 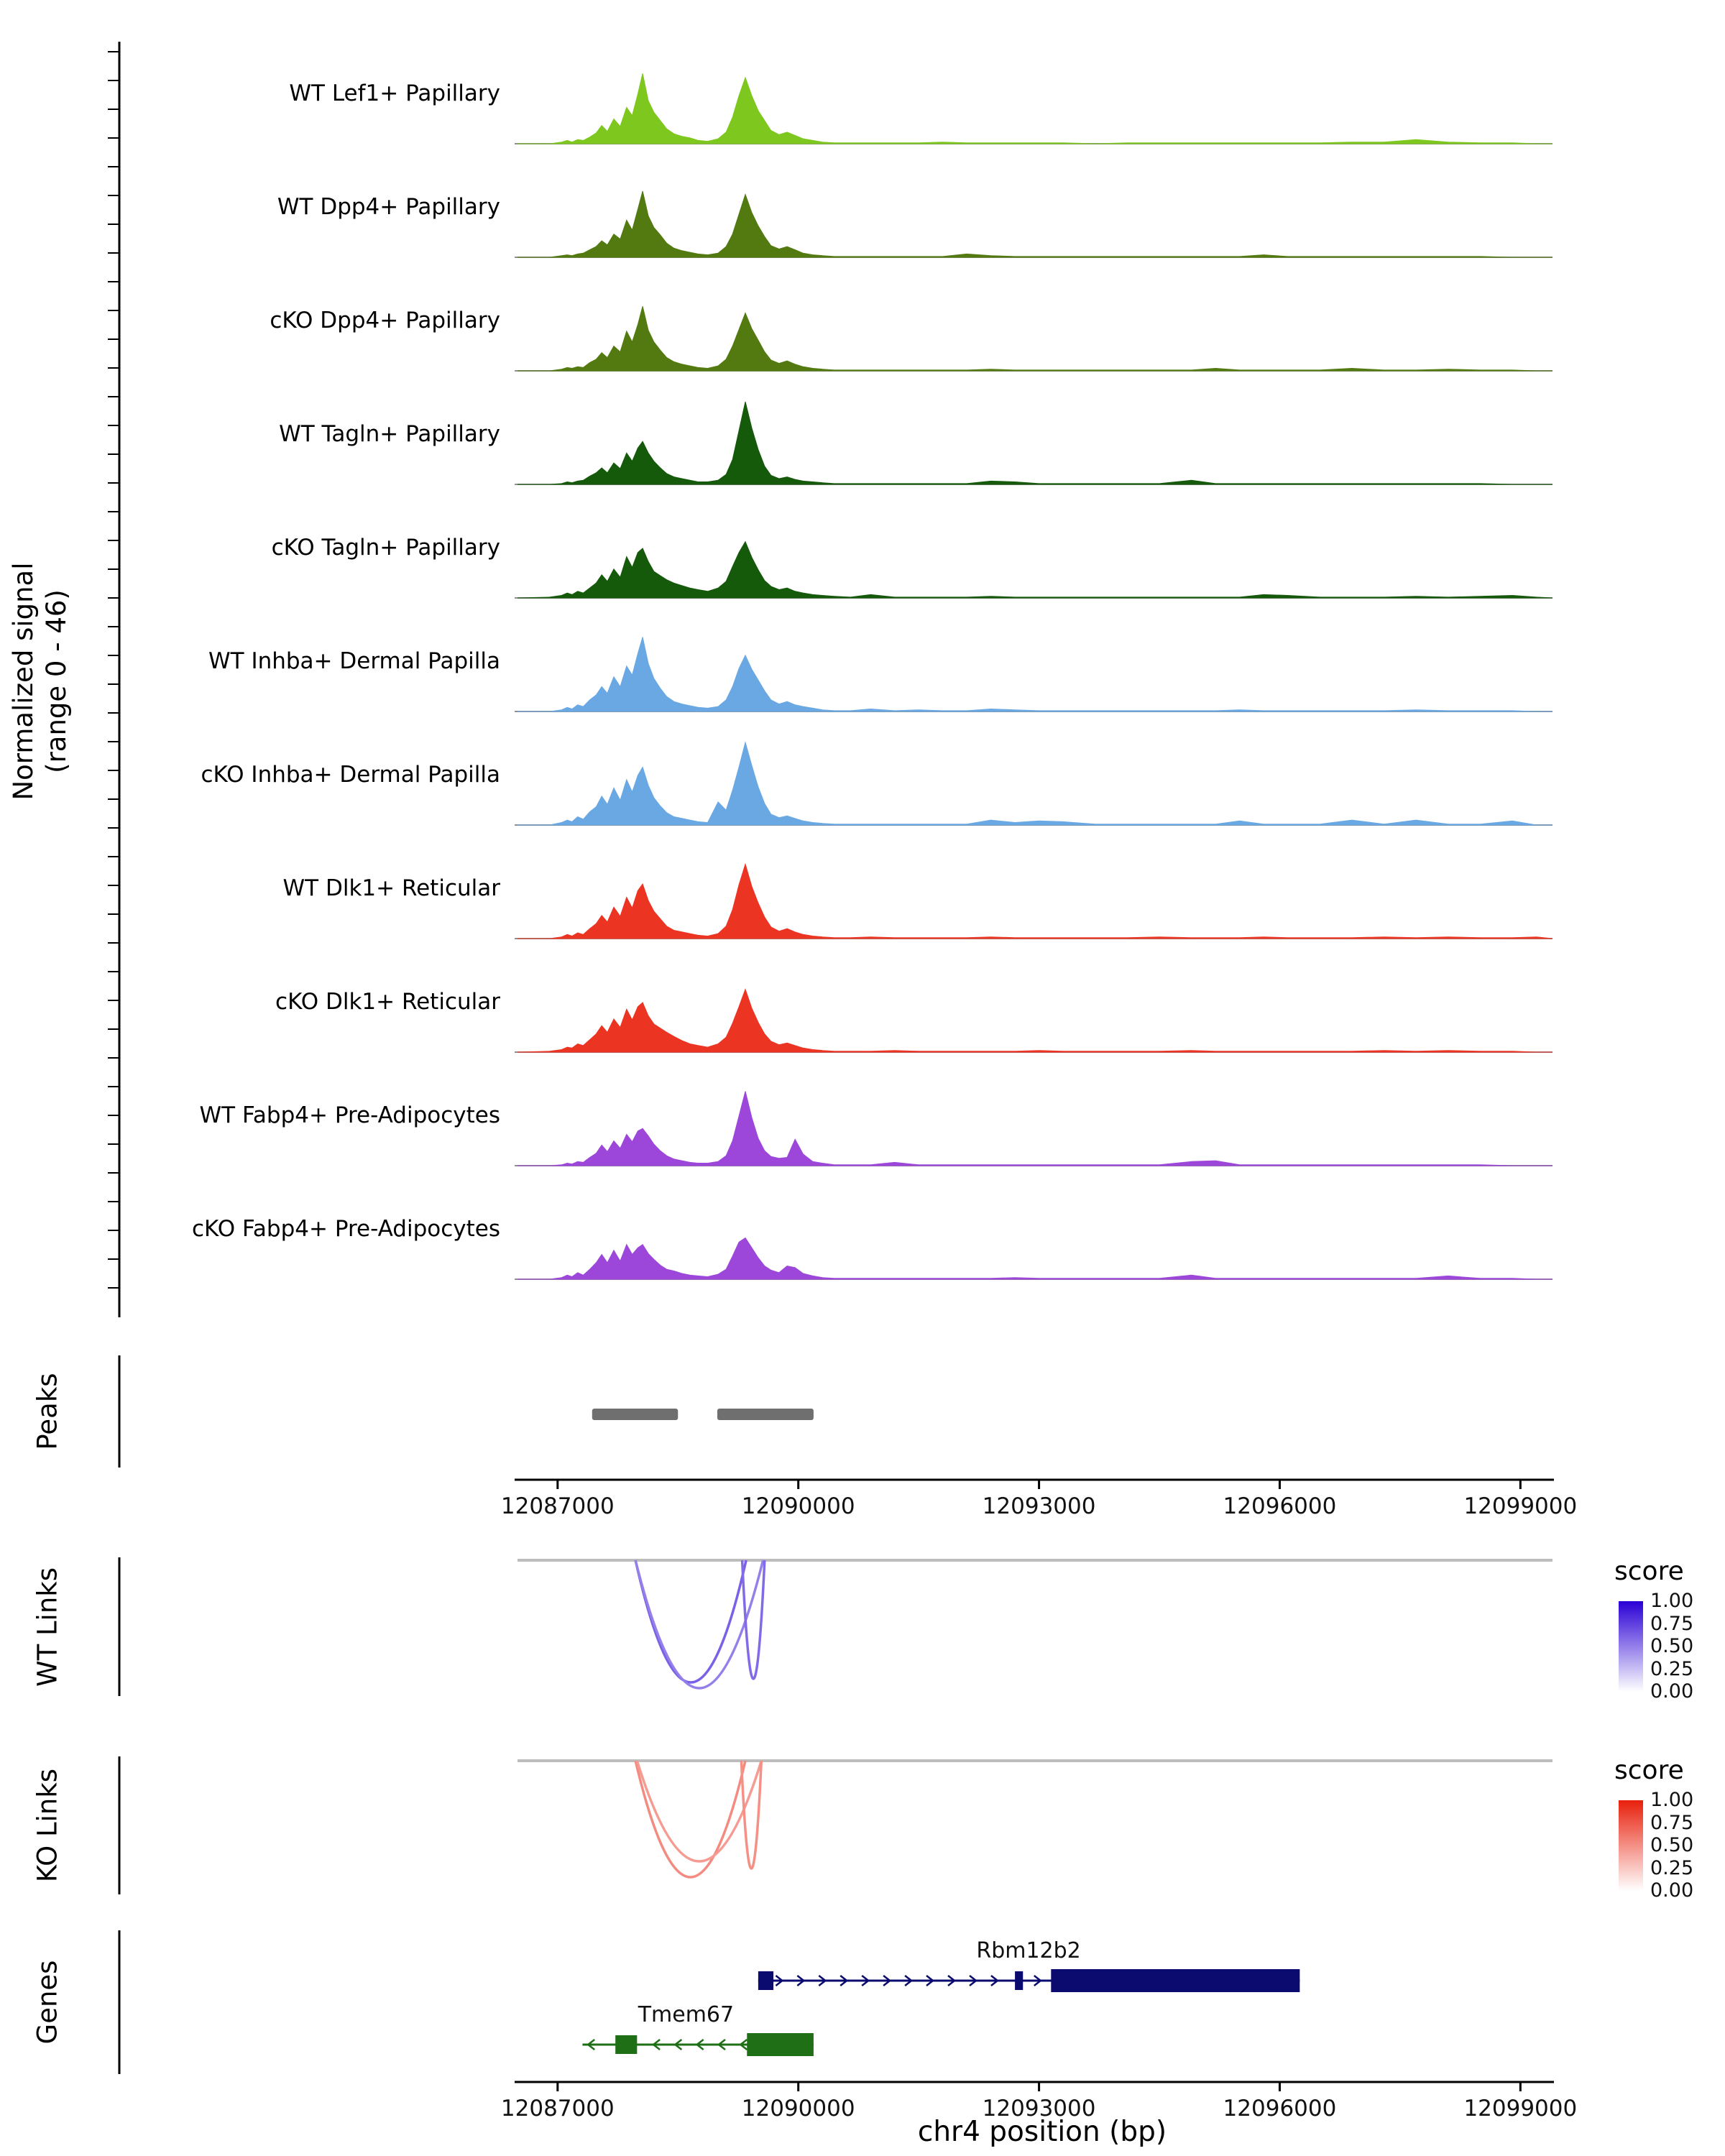 What do you see at coordinates (1028, 1951) in the screenshot?
I see `gene-label: Rbm12b2` at bounding box center [1028, 1951].